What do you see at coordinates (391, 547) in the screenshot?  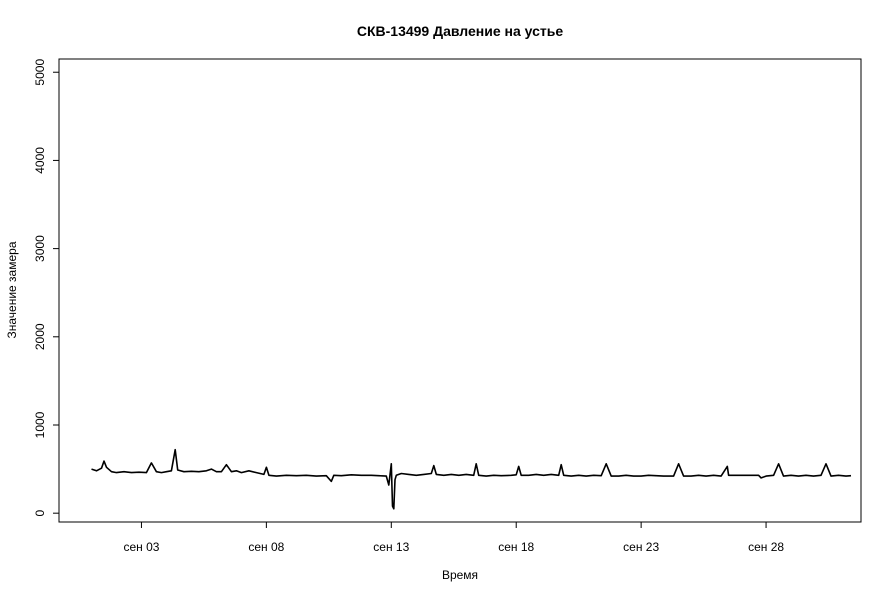 I see `x-tick-label-2: сен 13` at bounding box center [391, 547].